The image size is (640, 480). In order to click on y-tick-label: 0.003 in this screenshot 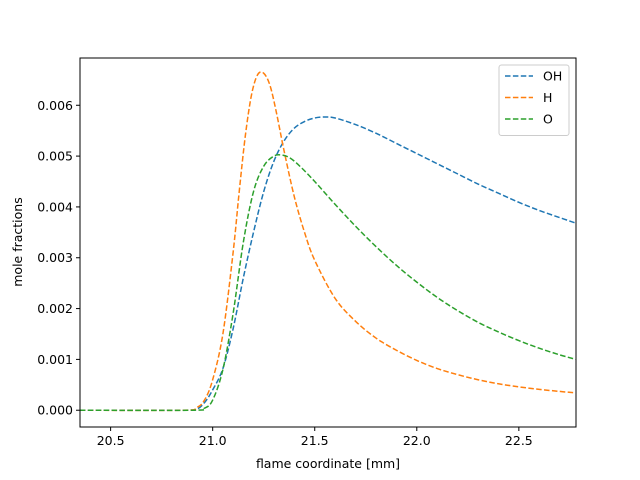, I will do `click(55, 257)`.